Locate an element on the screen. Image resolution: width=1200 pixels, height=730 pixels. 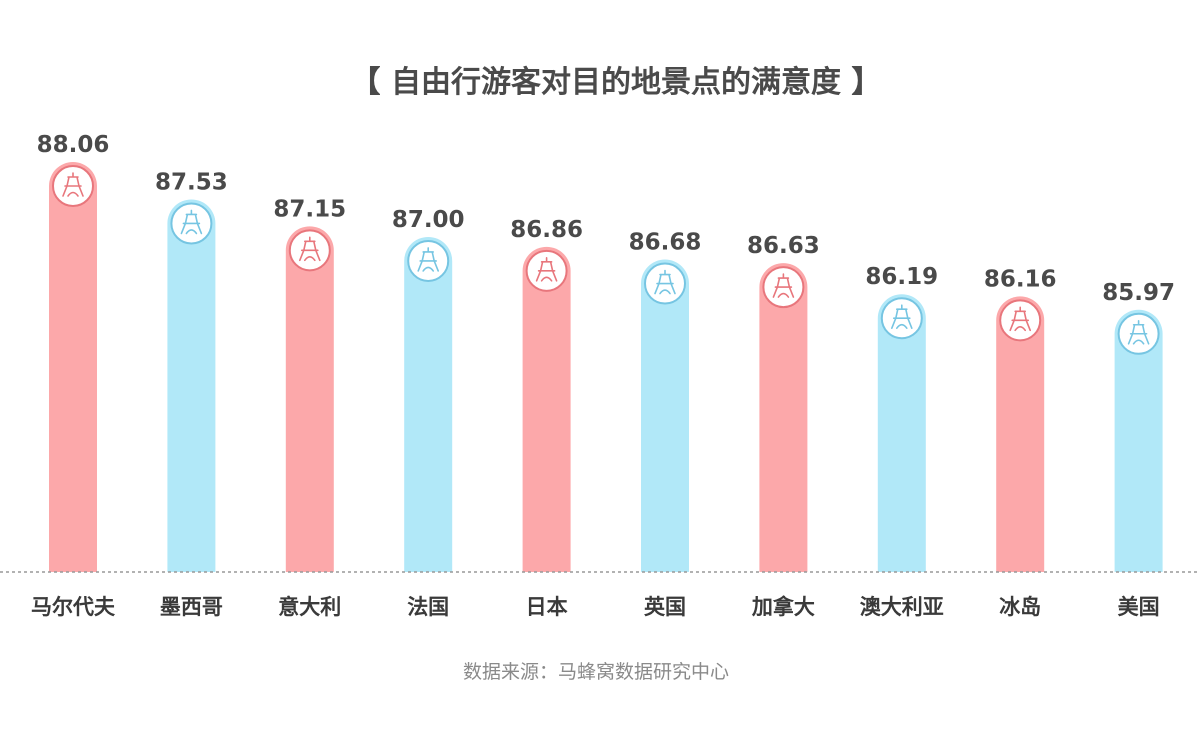
category-label: 澳大利亚 is located at coordinates (902, 607).